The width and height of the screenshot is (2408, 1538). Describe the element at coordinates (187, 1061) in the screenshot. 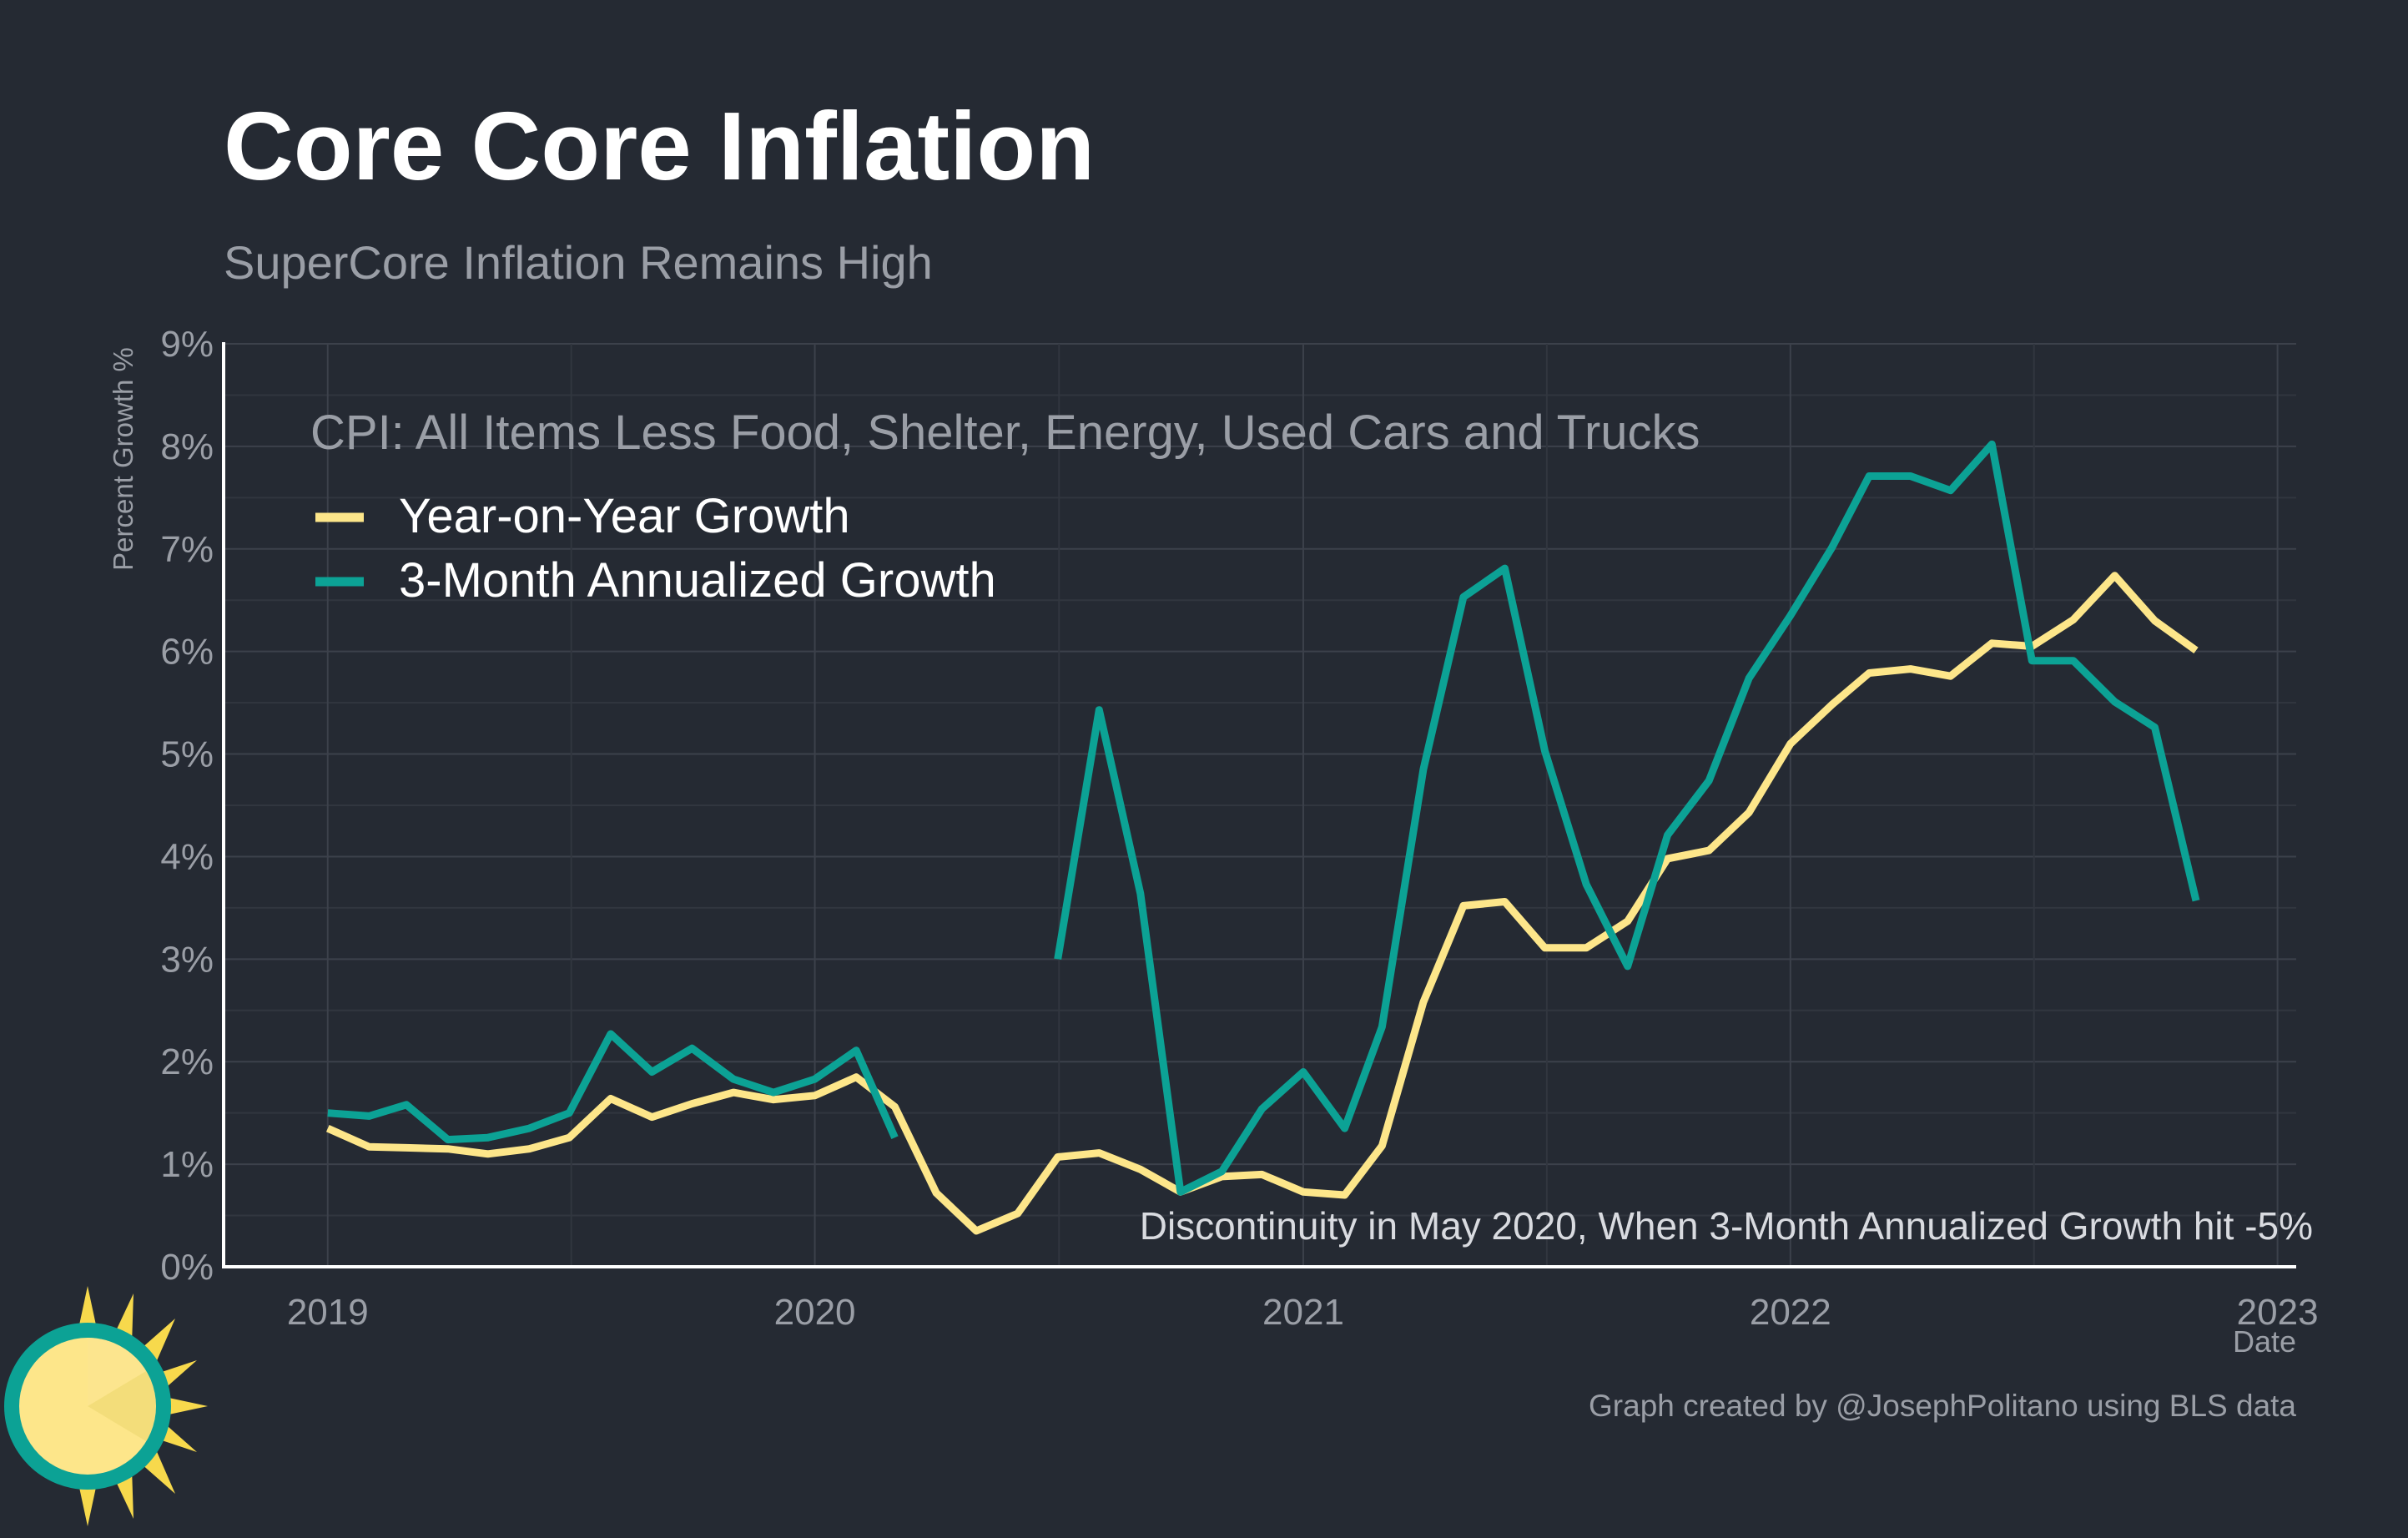

I see `y-tick-label: 2%` at that location.